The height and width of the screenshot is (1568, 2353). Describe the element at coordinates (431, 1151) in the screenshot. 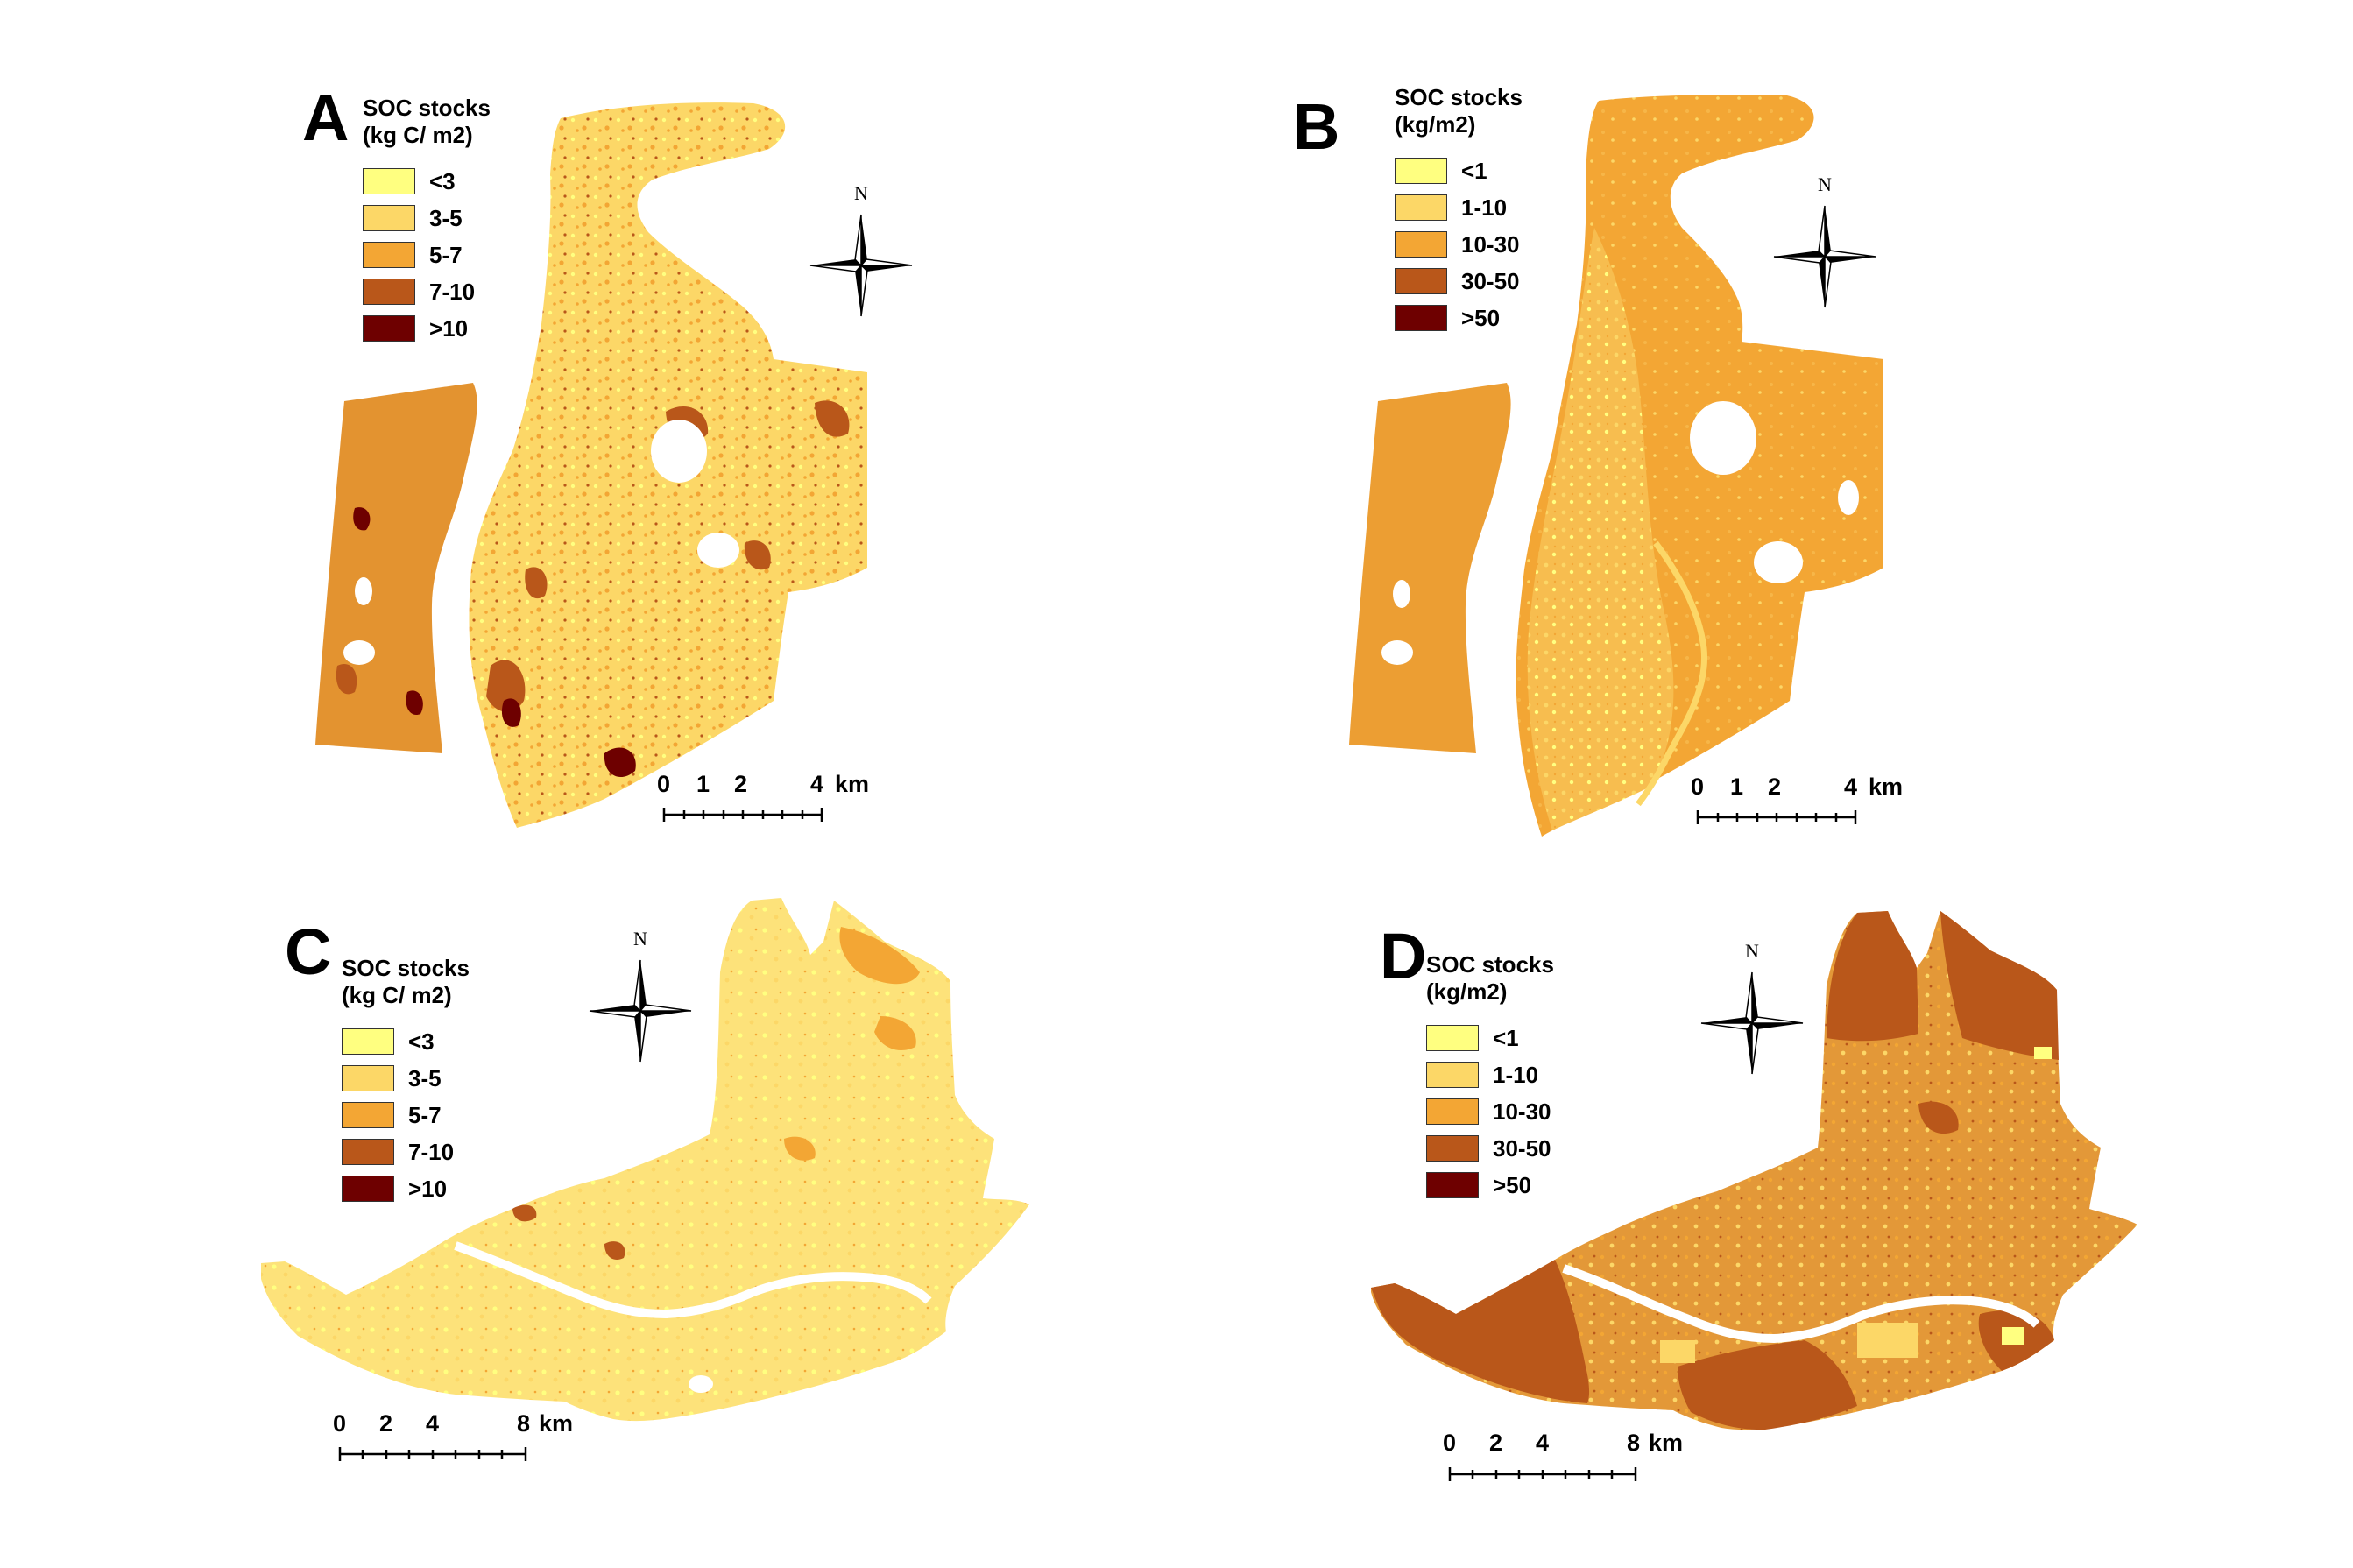

I see `legend-c-label: 7-10` at that location.